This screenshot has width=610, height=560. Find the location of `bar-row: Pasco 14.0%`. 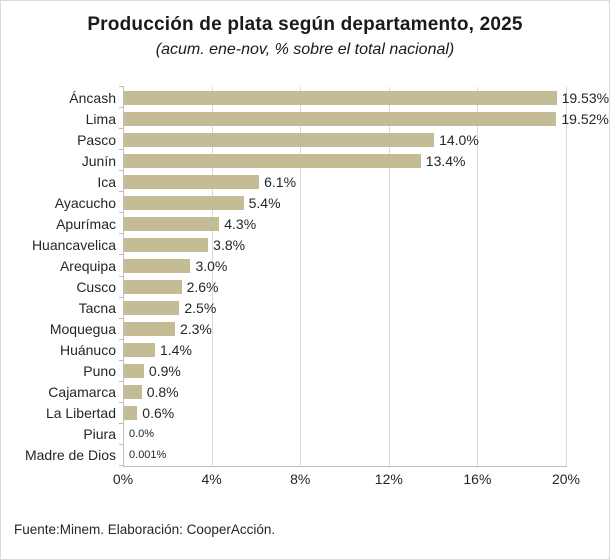

bar-row: Pasco 14.0% is located at coordinates (322, 139).